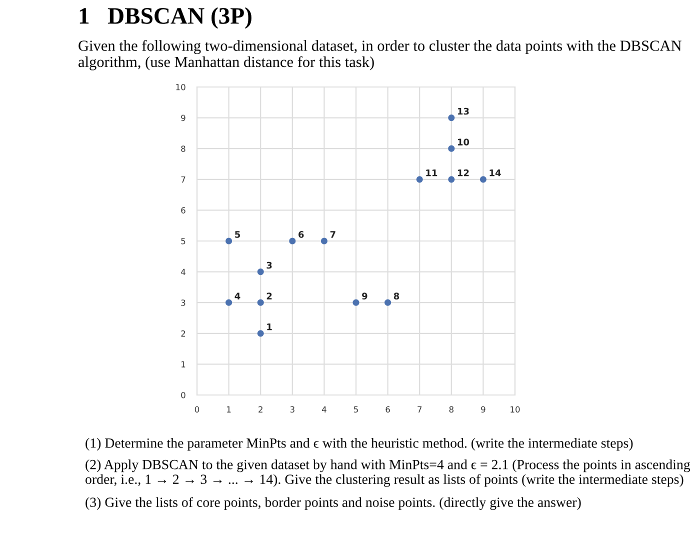  I want to click on y-tick-label: 1, so click(184, 364).